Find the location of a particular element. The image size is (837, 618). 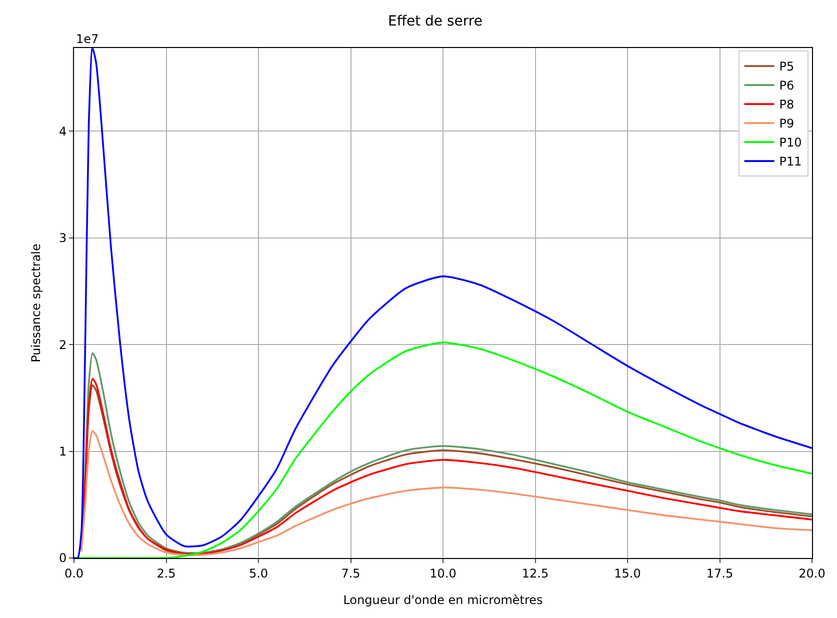

y-tick-label: 3 is located at coordinates (62, 238).